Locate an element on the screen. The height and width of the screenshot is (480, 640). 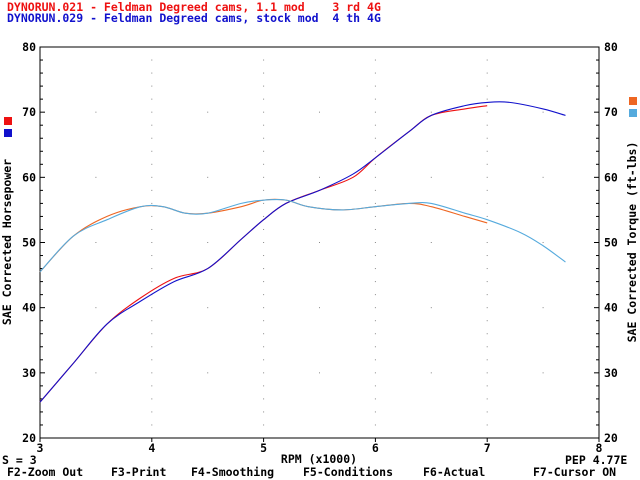
y-tick-labels-right: 20 30 40 50 60 70 80 is located at coordinates (611, 242).